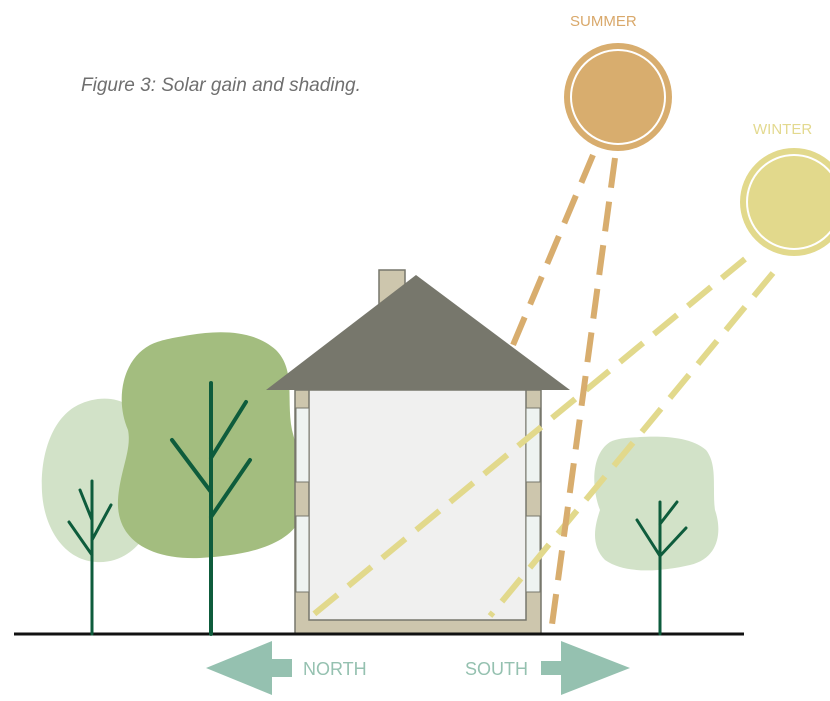 The height and width of the screenshot is (701, 830). I want to click on tree-trunk-left, so click(90, 557).